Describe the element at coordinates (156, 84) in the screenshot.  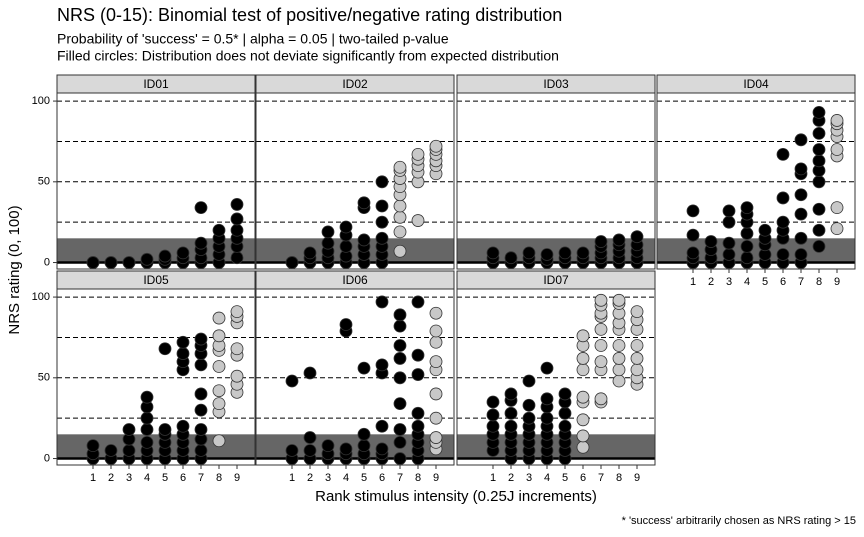
I see `panel-label: ID01` at that location.